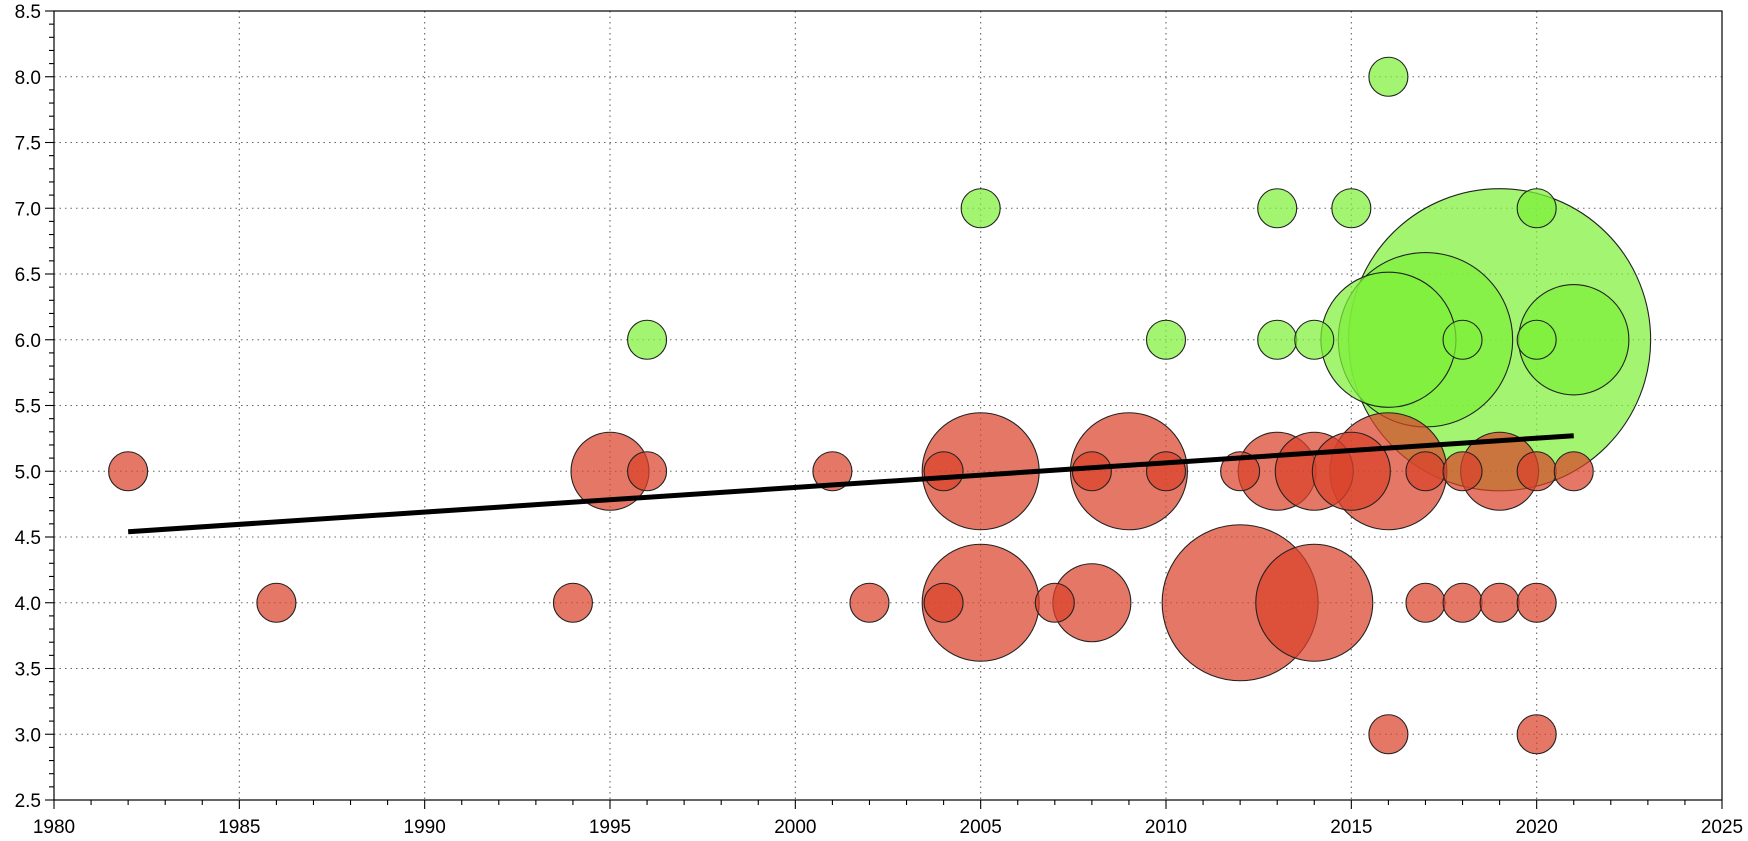 The width and height of the screenshot is (1748, 841). What do you see at coordinates (28, 472) in the screenshot?
I see `y-tick-label: 5.0` at bounding box center [28, 472].